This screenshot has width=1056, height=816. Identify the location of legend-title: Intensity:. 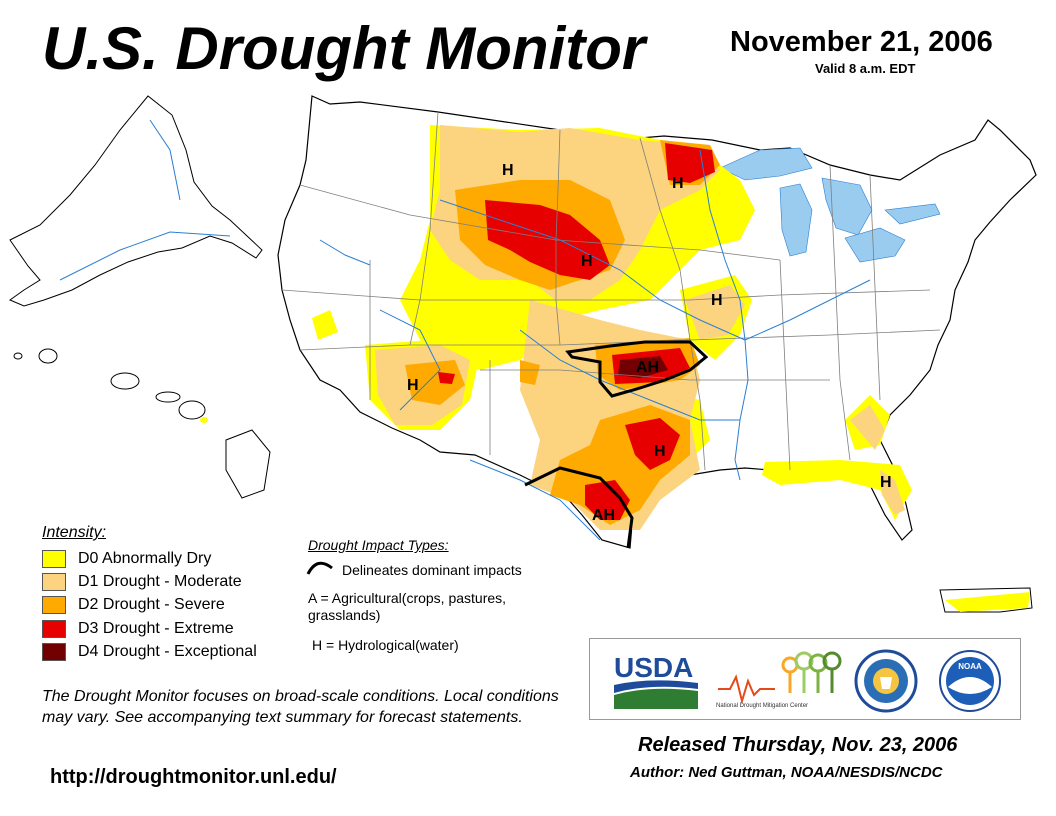
(74, 532).